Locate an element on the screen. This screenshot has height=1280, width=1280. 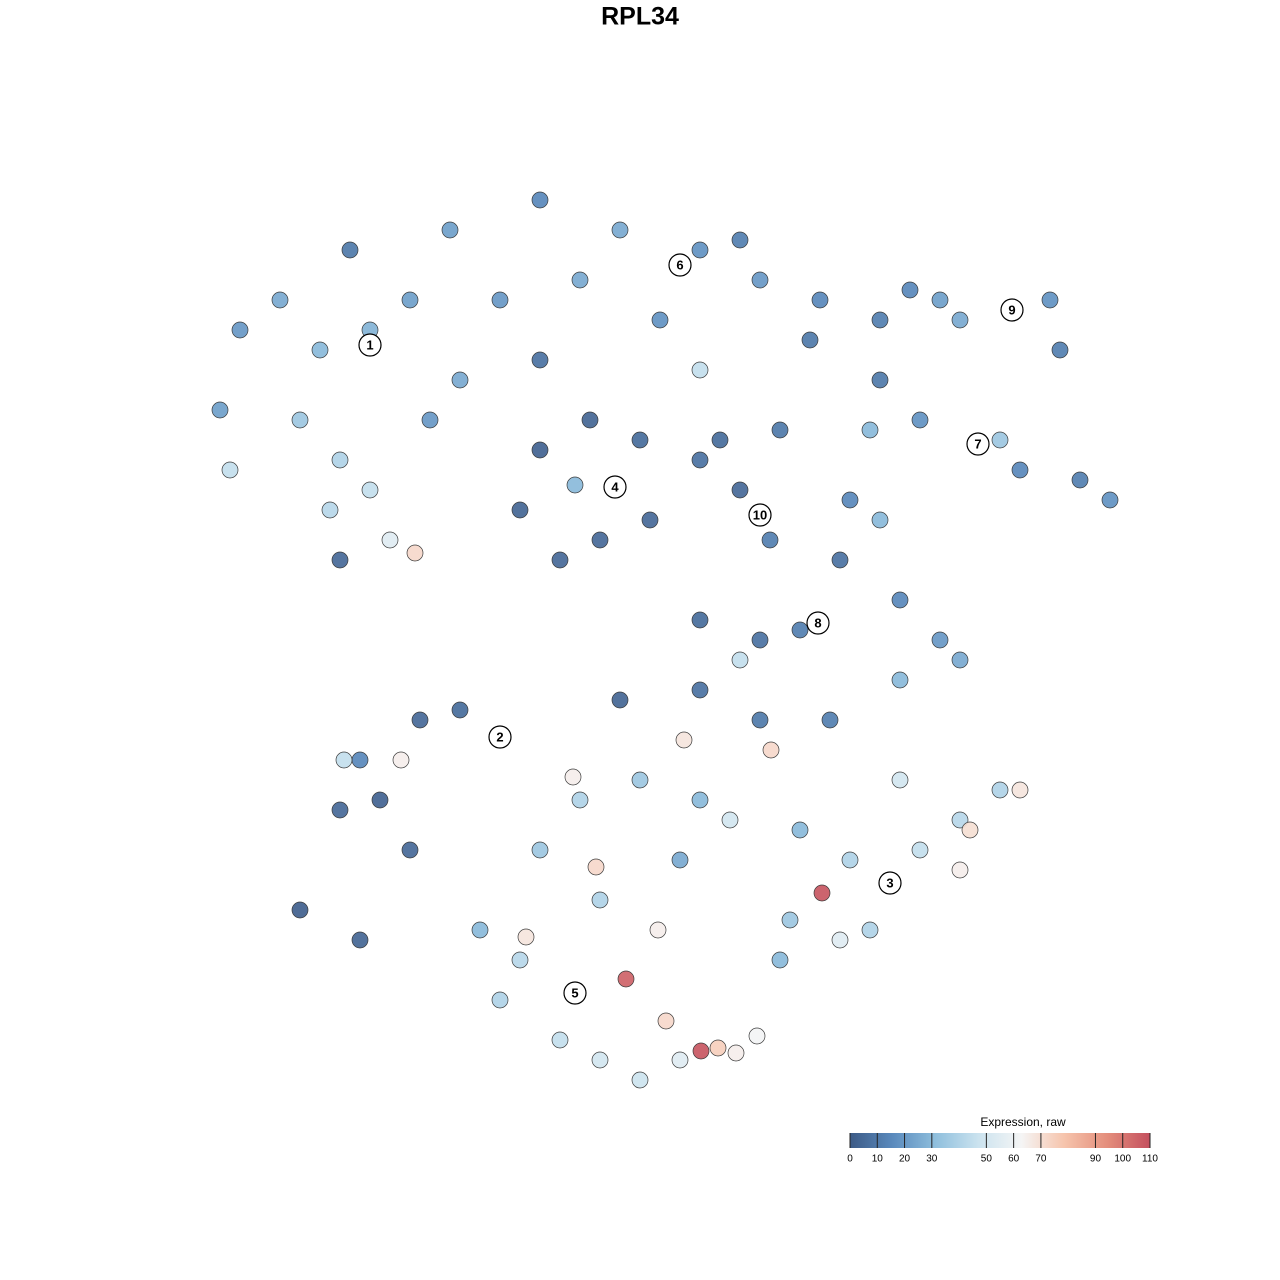
colorbar-tick-label: 10 is located at coordinates (878, 1159).